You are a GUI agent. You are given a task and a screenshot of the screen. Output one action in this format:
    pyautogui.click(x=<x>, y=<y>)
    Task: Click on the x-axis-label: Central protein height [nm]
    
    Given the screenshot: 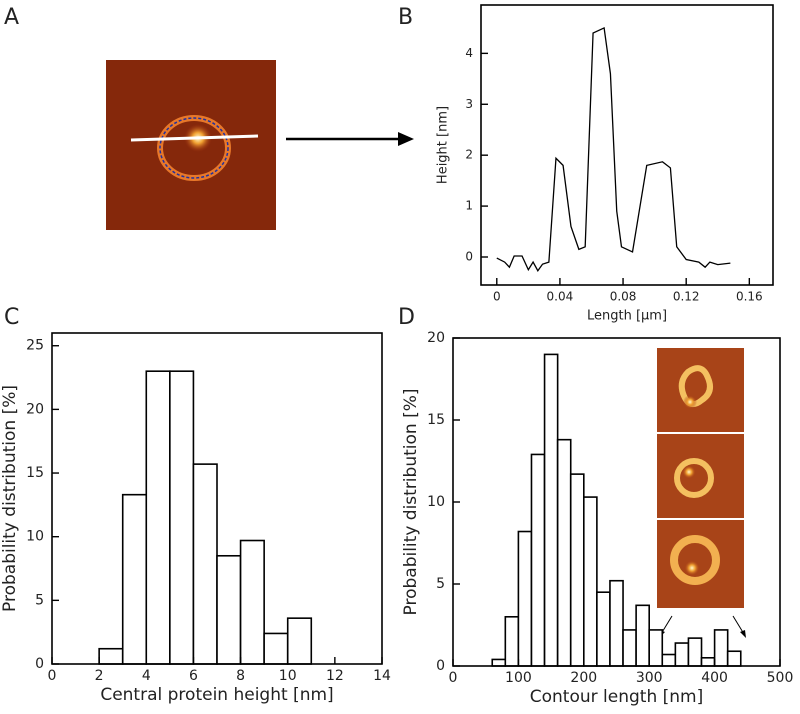 What is the action you would take?
    pyautogui.click(x=216, y=695)
    